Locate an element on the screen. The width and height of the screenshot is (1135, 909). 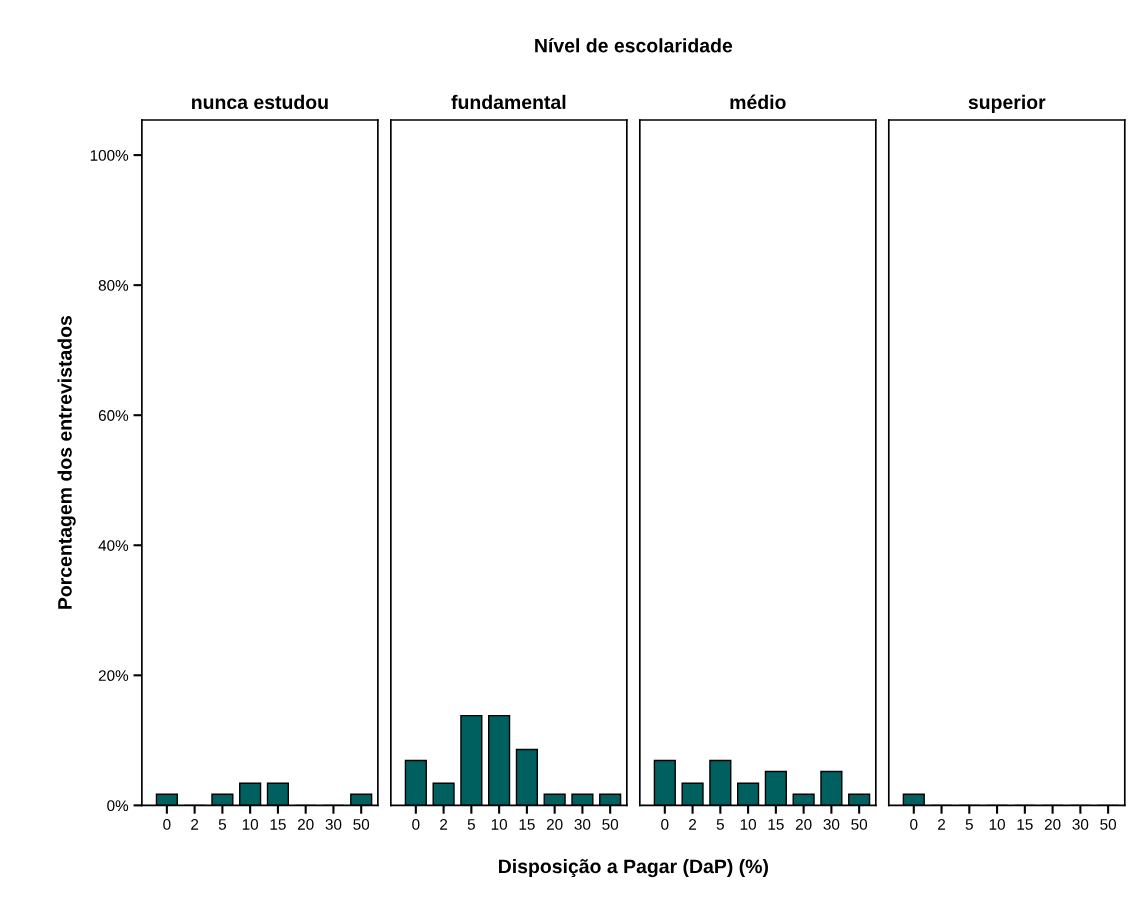
chart-title: fundamental is located at coordinates (508, 102).